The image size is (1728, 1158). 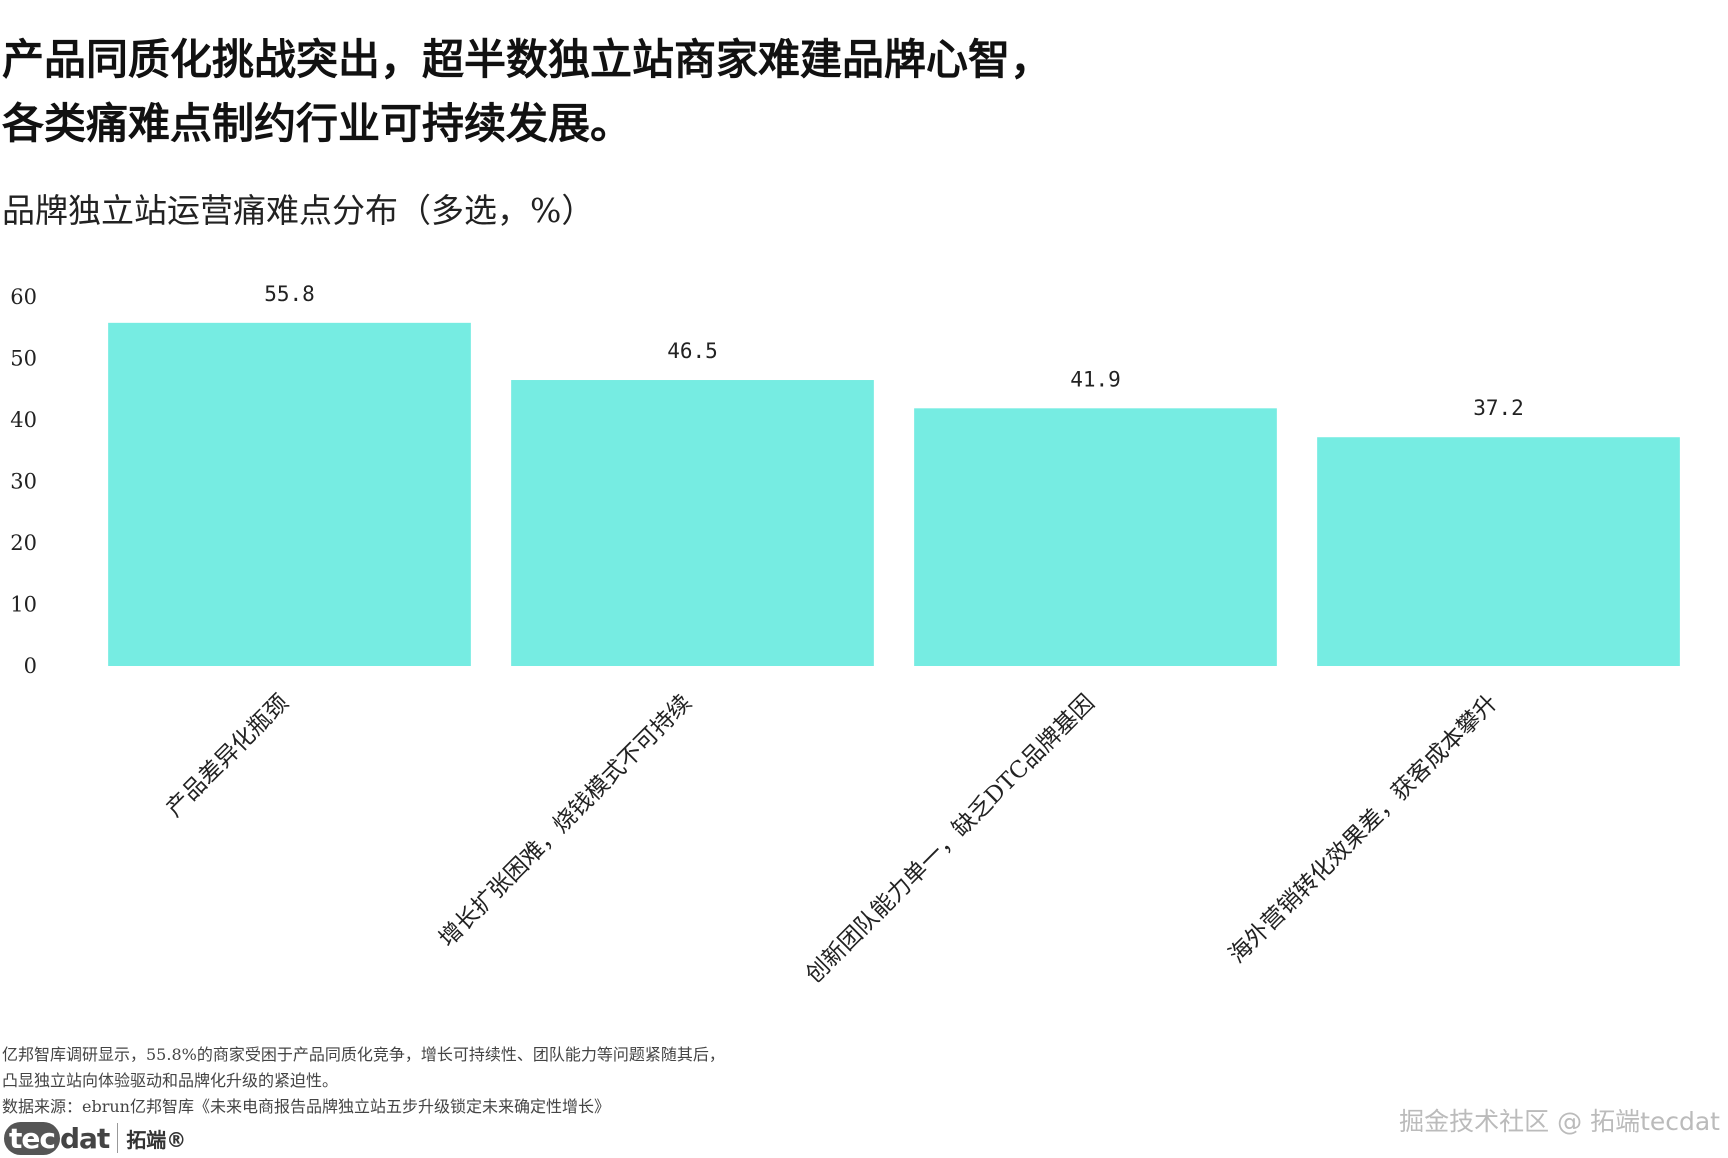 I want to click on data-label: 46.5, so click(x=692, y=351).